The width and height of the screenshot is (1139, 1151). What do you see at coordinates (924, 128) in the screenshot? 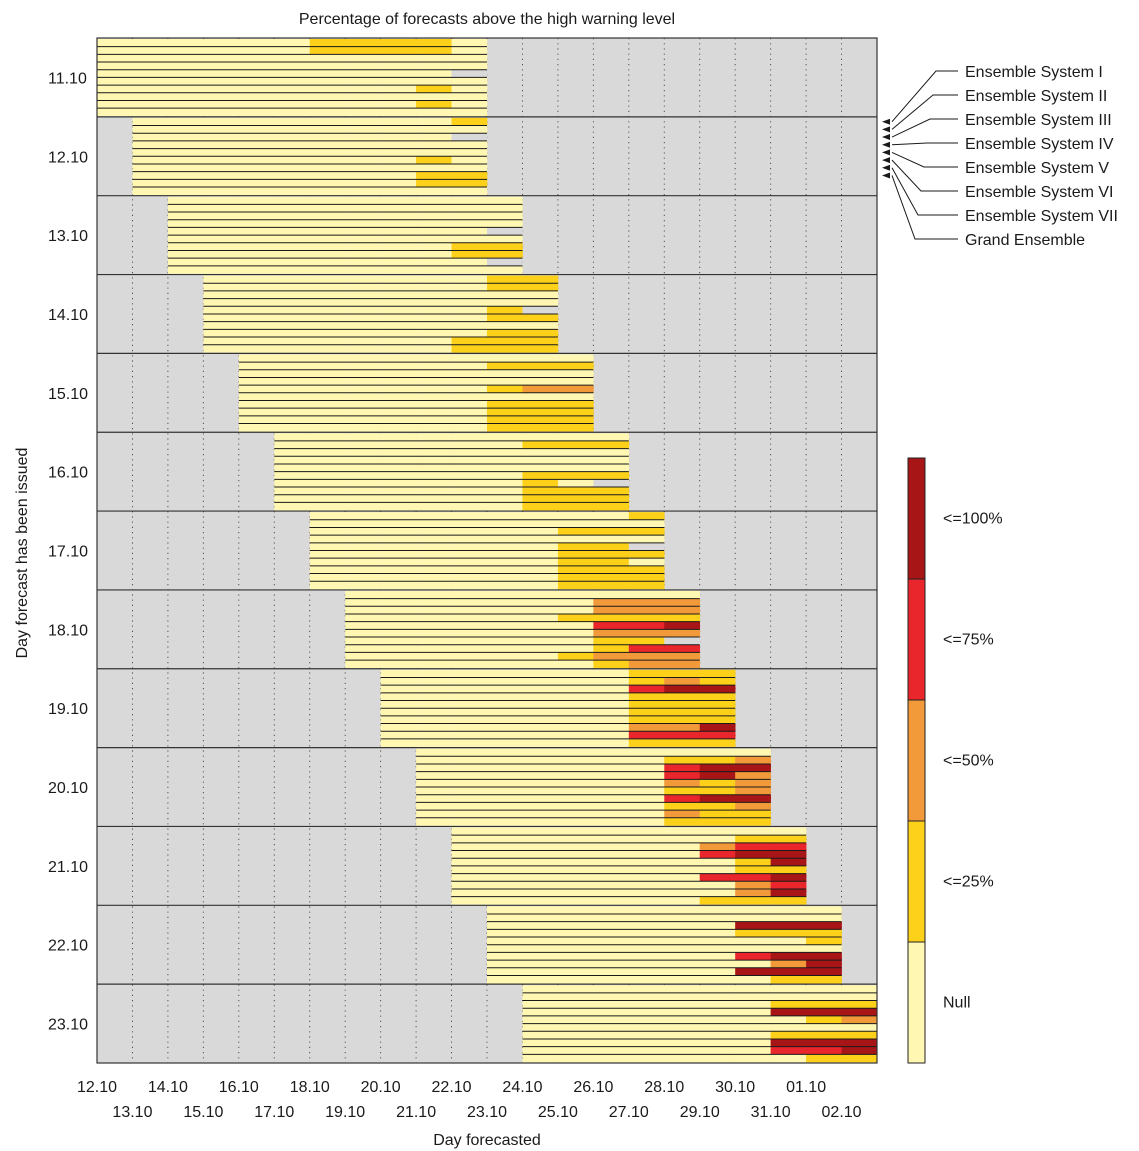
I see `legend-leader-line` at bounding box center [924, 128].